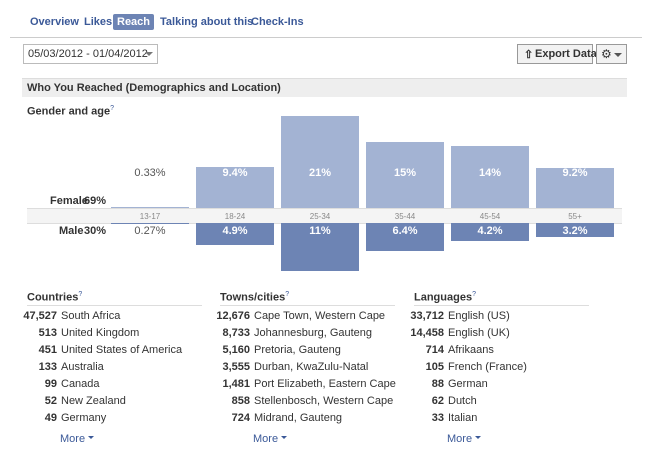 The height and width of the screenshot is (458, 652). I want to click on male-value-label: 11%, so click(320, 231).